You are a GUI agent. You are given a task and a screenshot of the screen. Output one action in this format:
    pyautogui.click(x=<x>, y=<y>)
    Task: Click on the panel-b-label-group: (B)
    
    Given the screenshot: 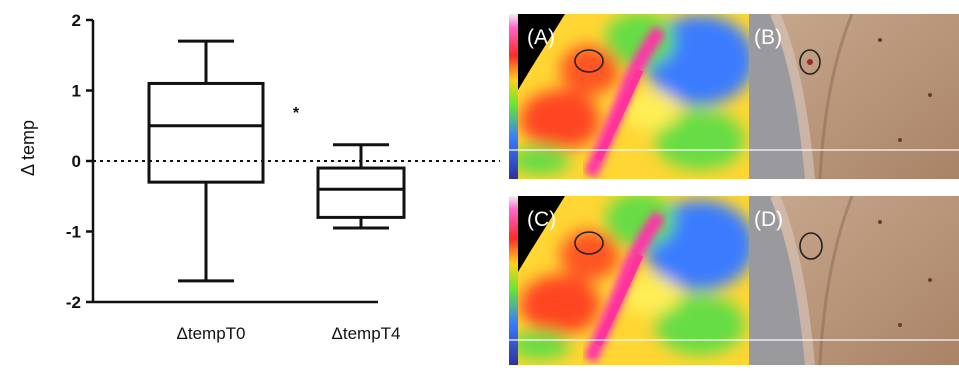 What is the action you would take?
    pyautogui.click(x=787, y=50)
    